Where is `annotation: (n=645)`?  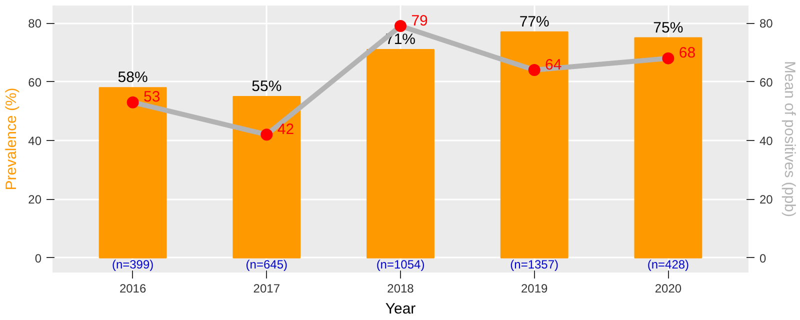
annotation: (n=645) is located at coordinates (267, 265).